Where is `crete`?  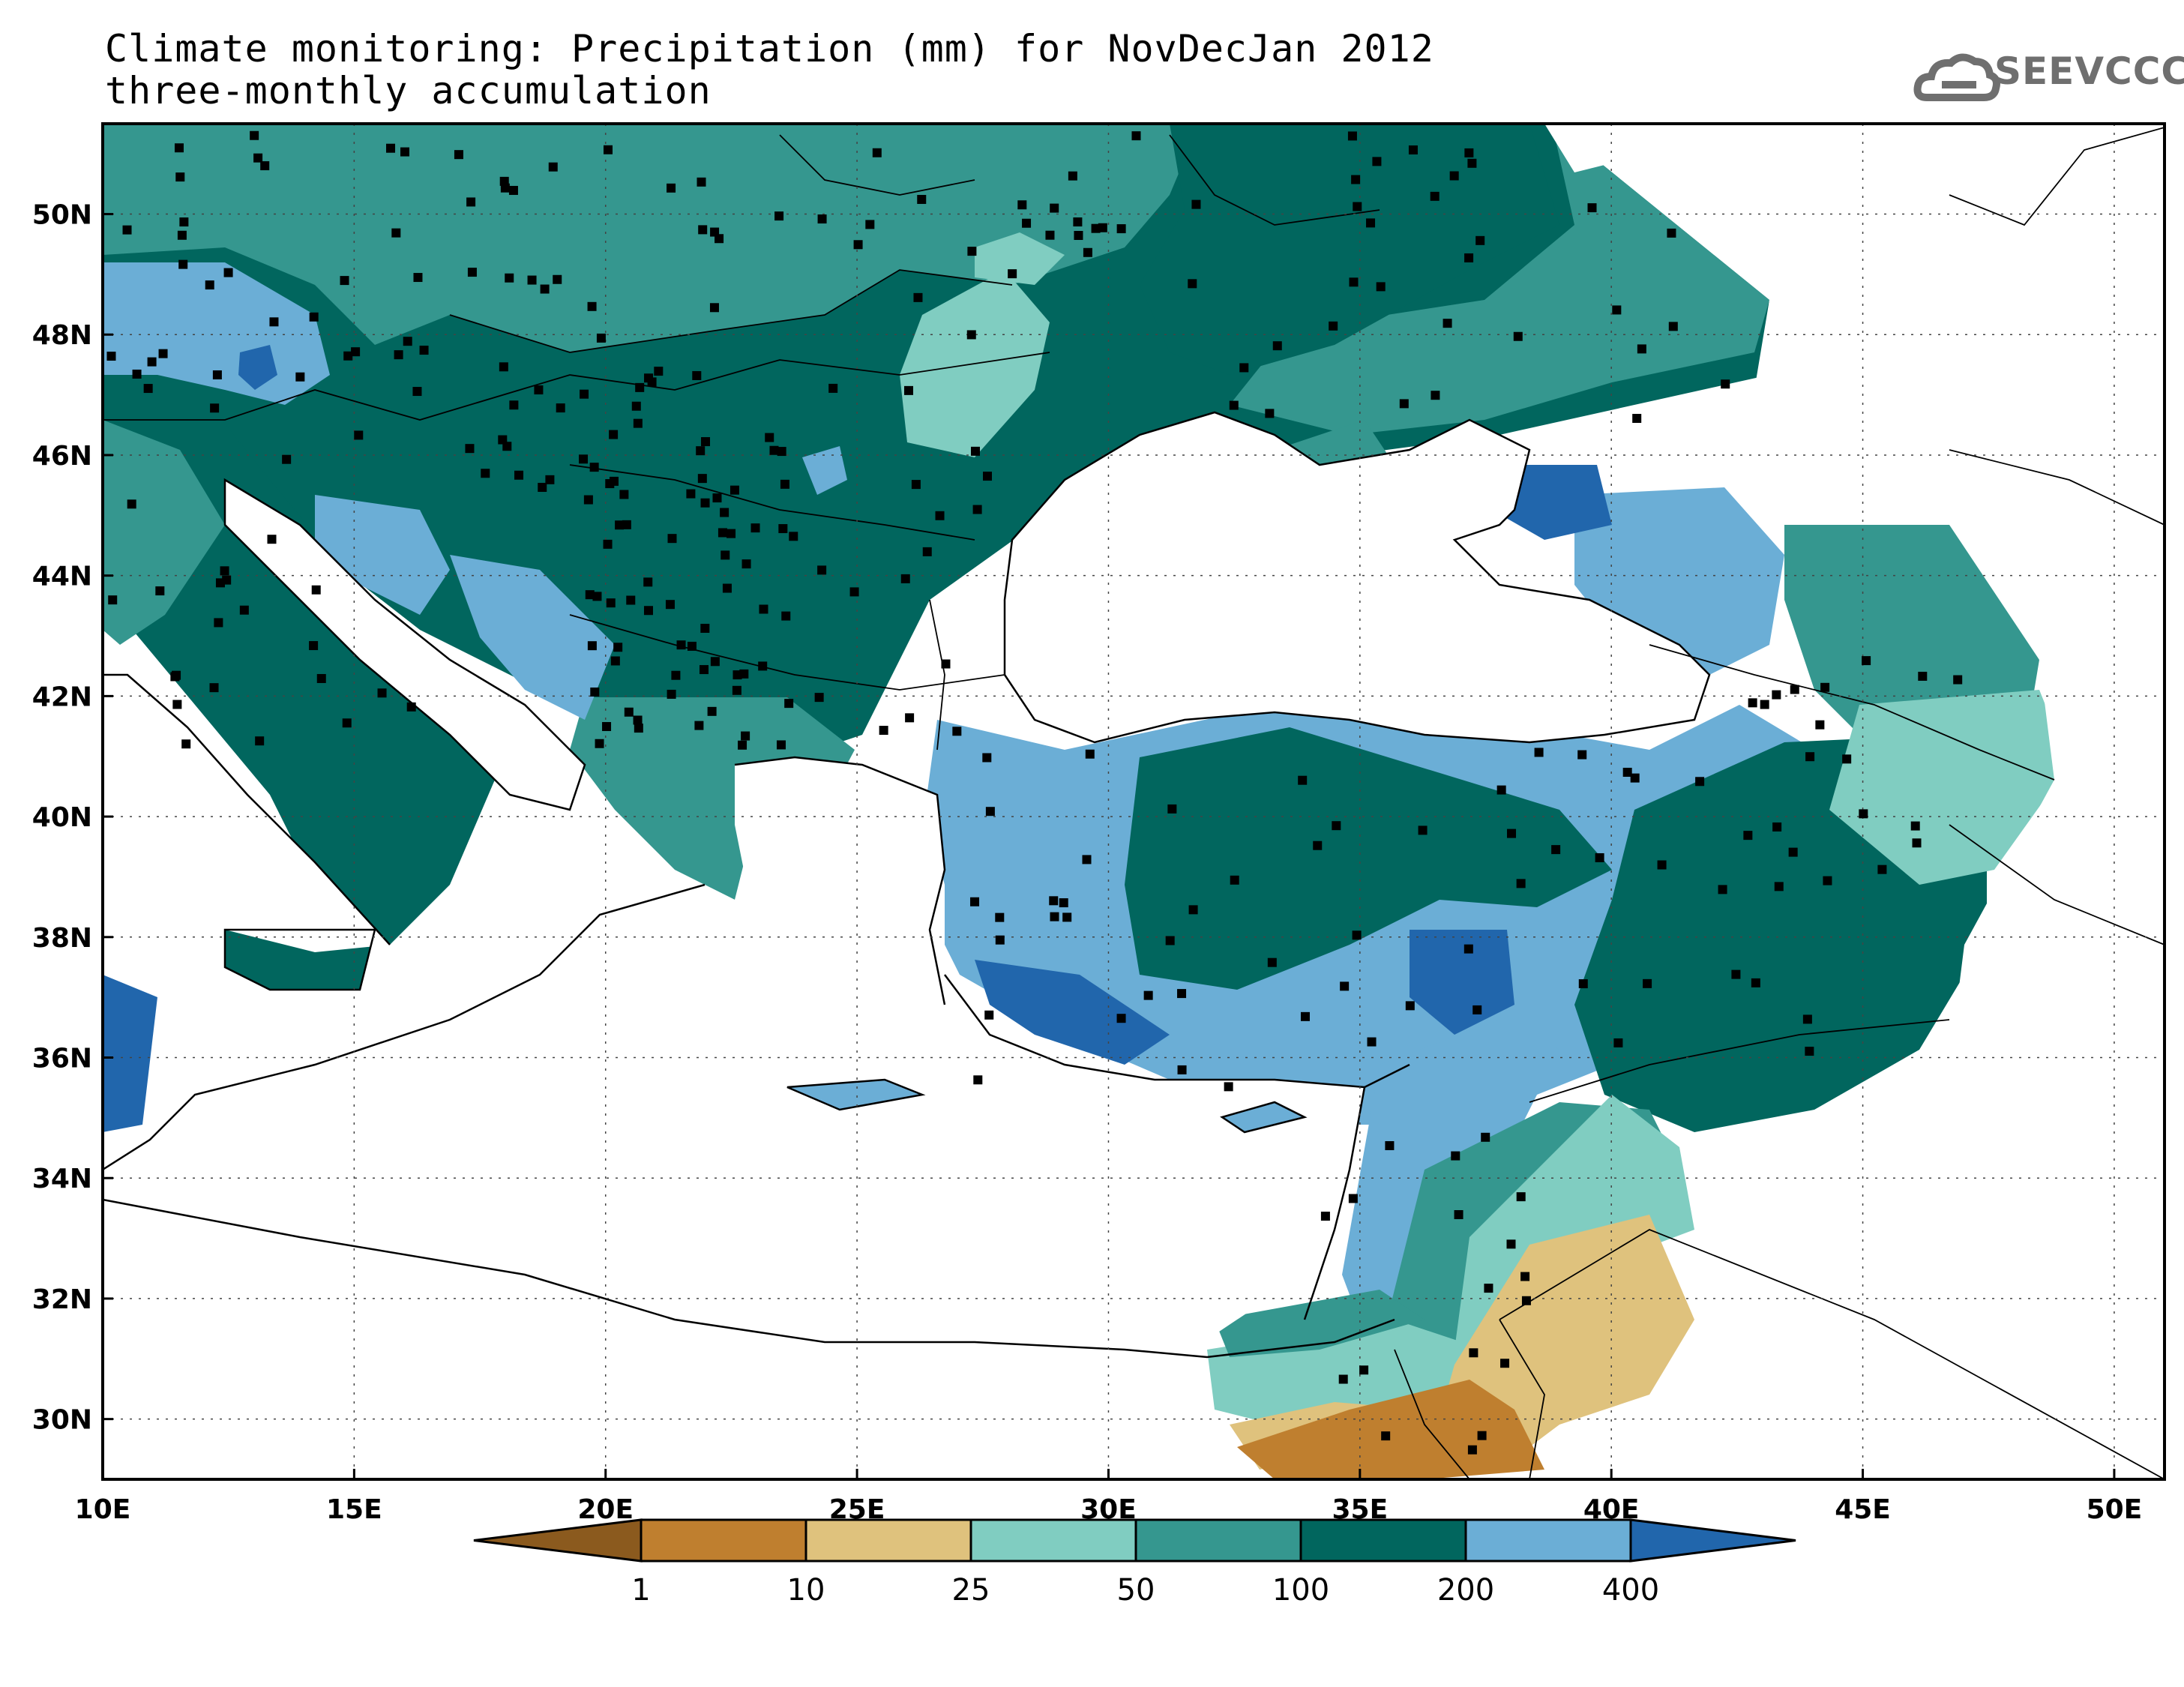 crete is located at coordinates (854, 1095).